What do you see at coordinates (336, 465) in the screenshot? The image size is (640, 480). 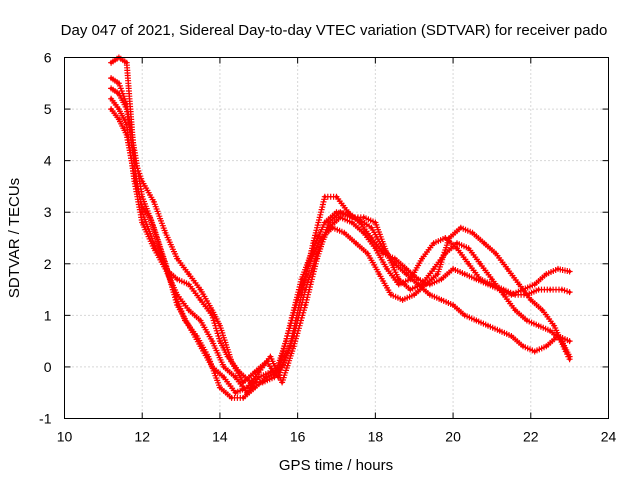 I see `x-axis-label: GPS time / hours` at bounding box center [336, 465].